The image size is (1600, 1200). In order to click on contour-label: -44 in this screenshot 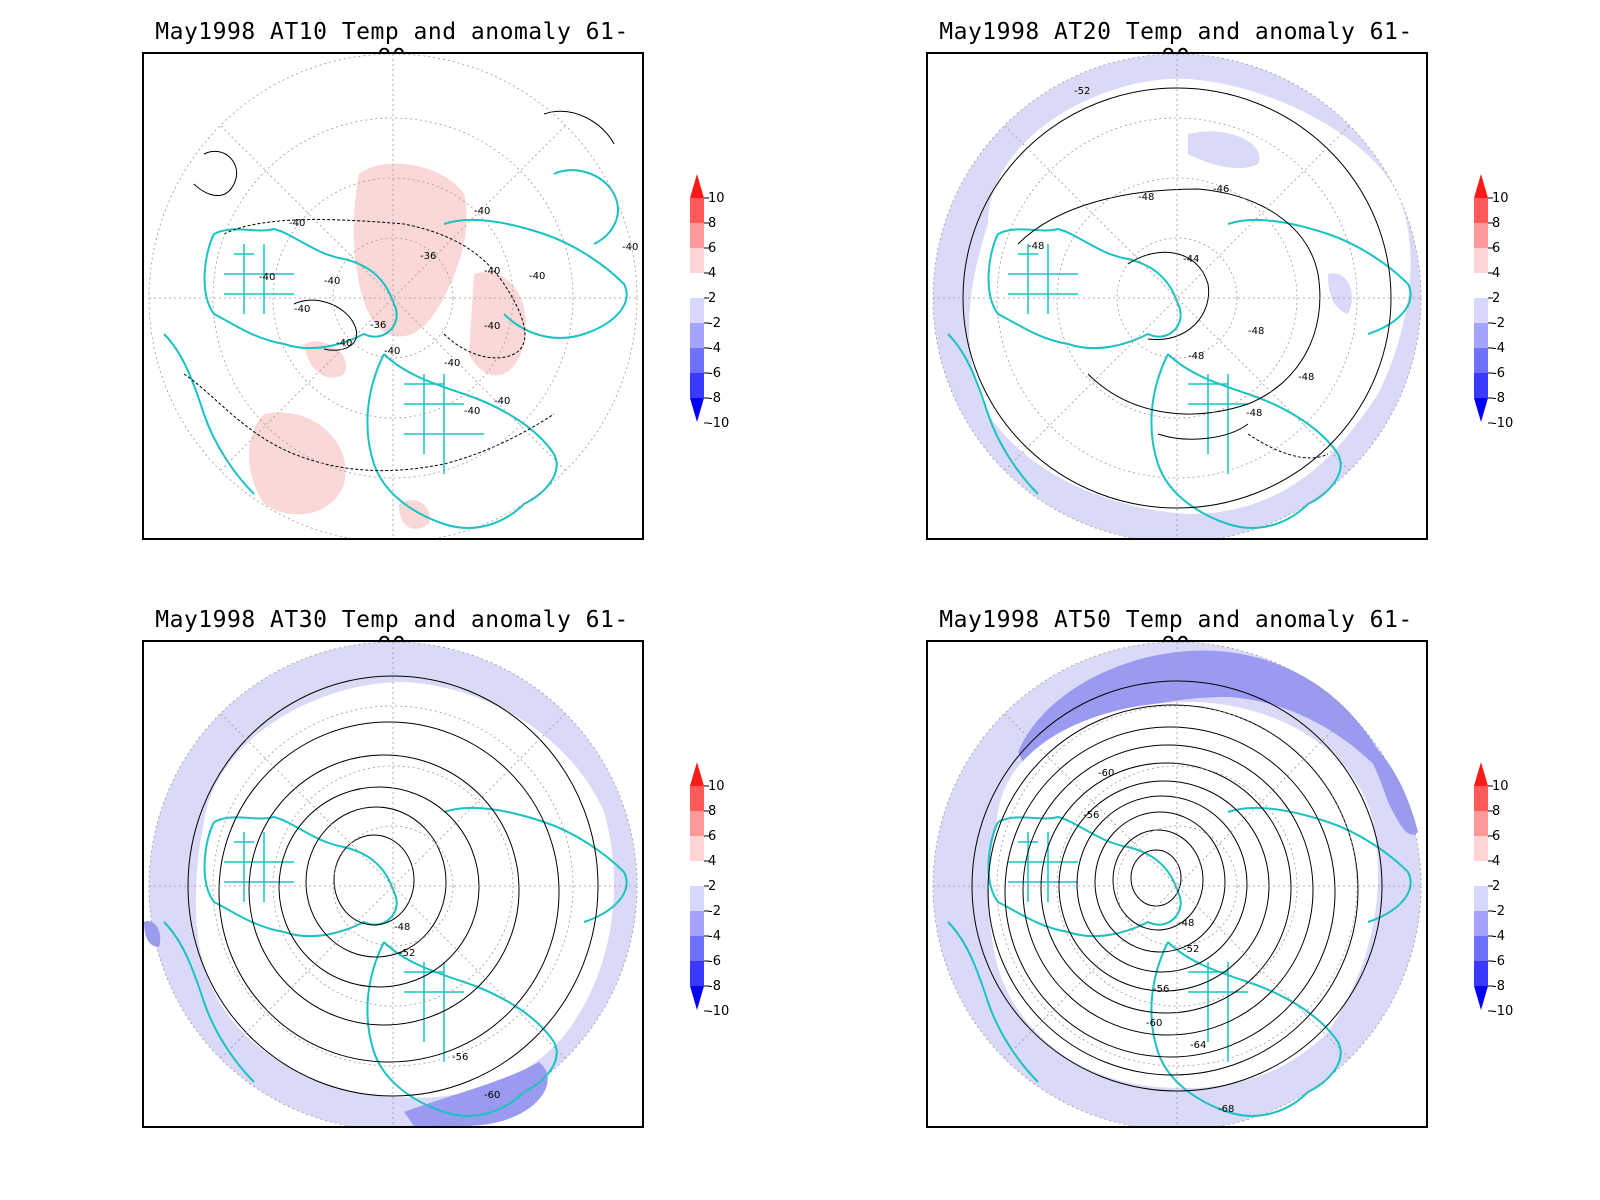, I will do `click(1191, 259)`.